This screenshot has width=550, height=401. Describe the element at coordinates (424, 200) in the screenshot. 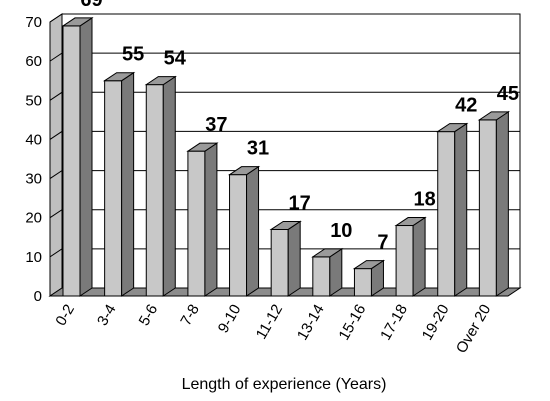

I see `data-label: 18` at that location.